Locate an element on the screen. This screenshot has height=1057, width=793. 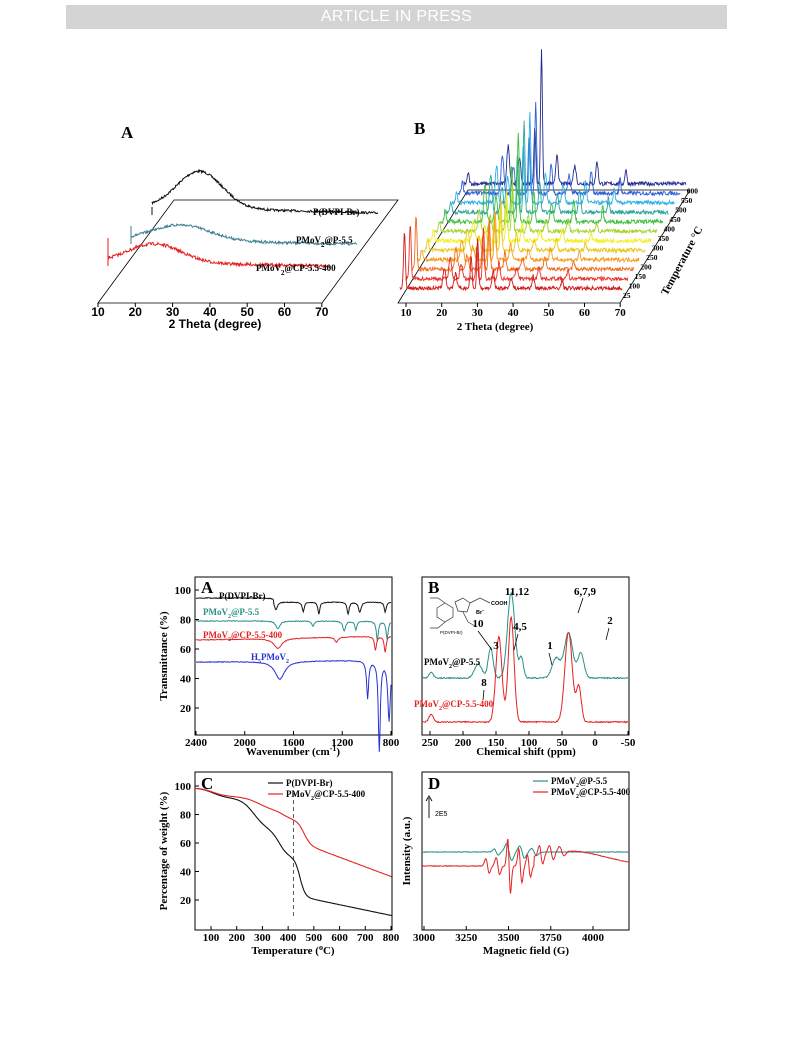
panel-a2-label: A is located at coordinates (207, 587).